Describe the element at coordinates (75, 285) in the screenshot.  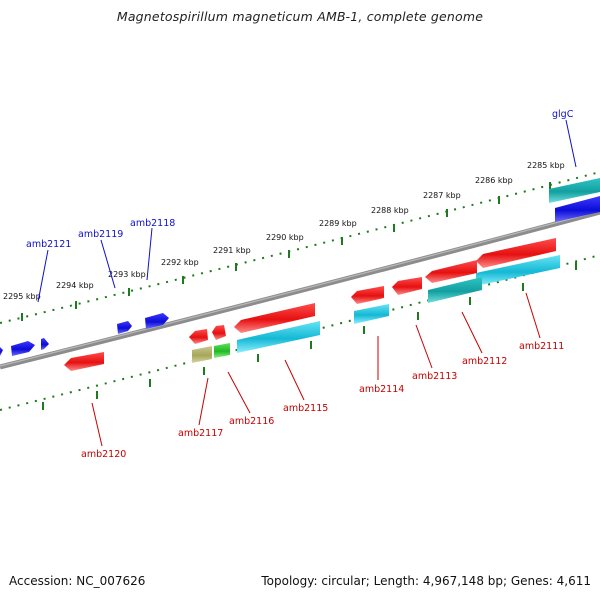
I see `tick-label-2294: 2294 kbp` at that location.